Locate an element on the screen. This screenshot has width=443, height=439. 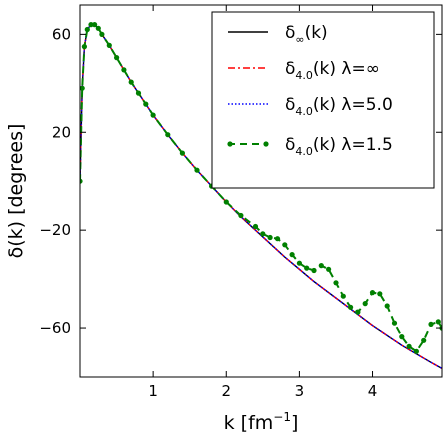
legend-label-1: δ4.0(k) λ=∞ is located at coordinates (332, 70).